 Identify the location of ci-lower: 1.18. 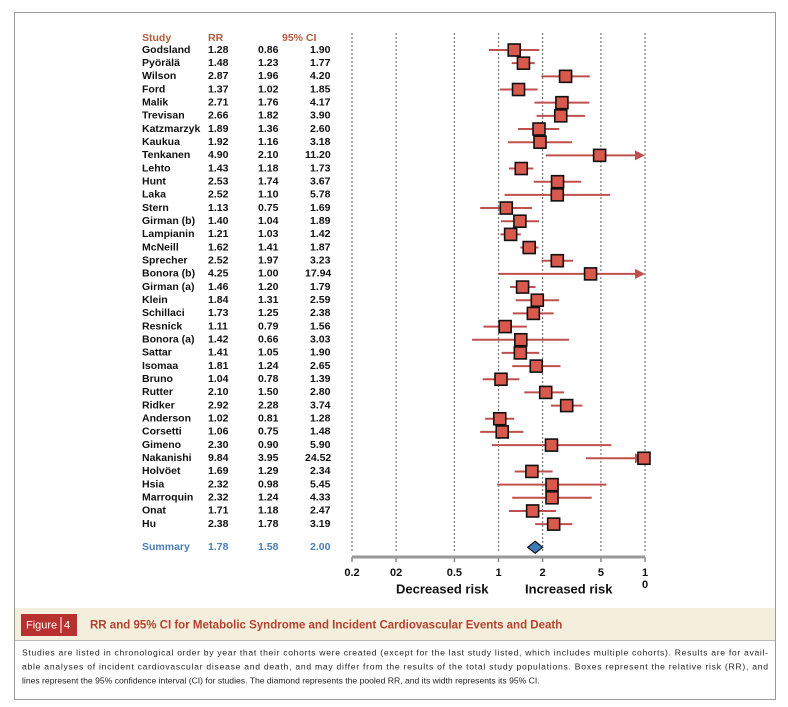
(268, 168).